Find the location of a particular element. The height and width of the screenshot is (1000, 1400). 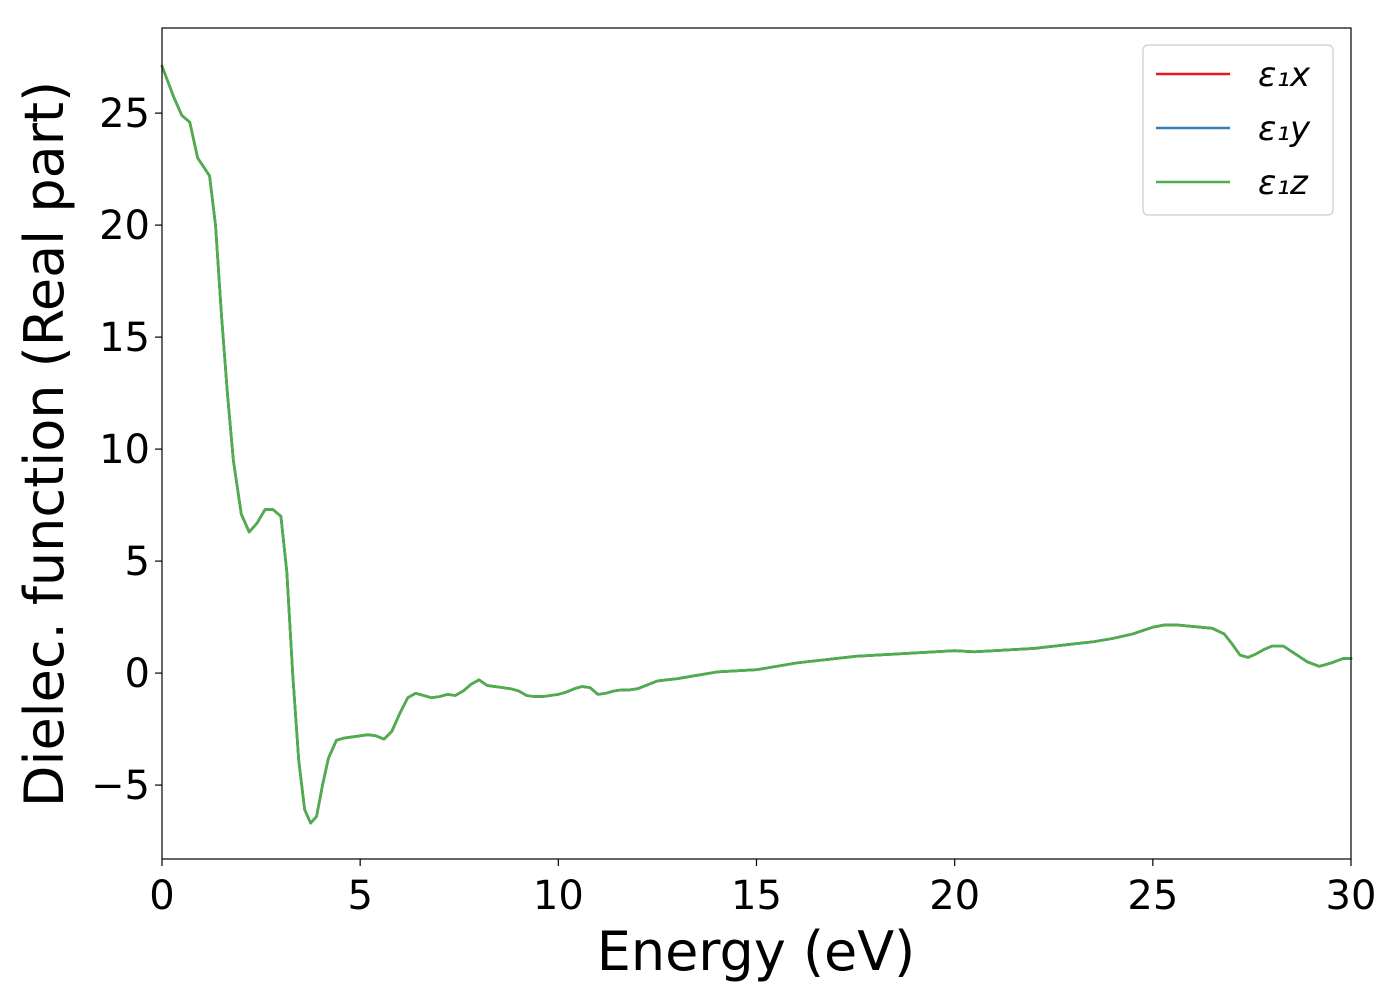

y-axis-label: Dielec. function (Real part) is located at coordinates (44, 444).